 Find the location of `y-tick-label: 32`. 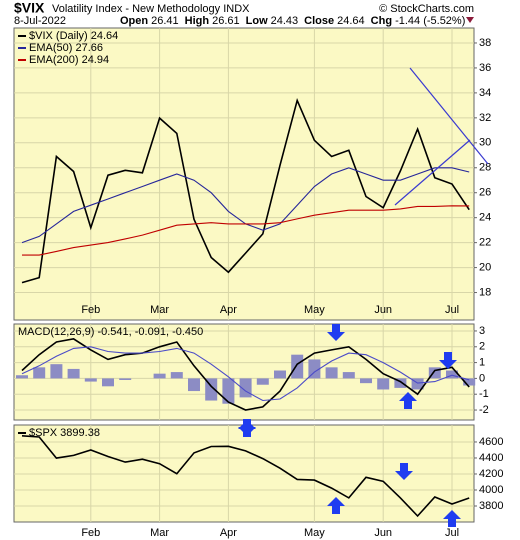

y-tick-label: 32 is located at coordinates (485, 118).